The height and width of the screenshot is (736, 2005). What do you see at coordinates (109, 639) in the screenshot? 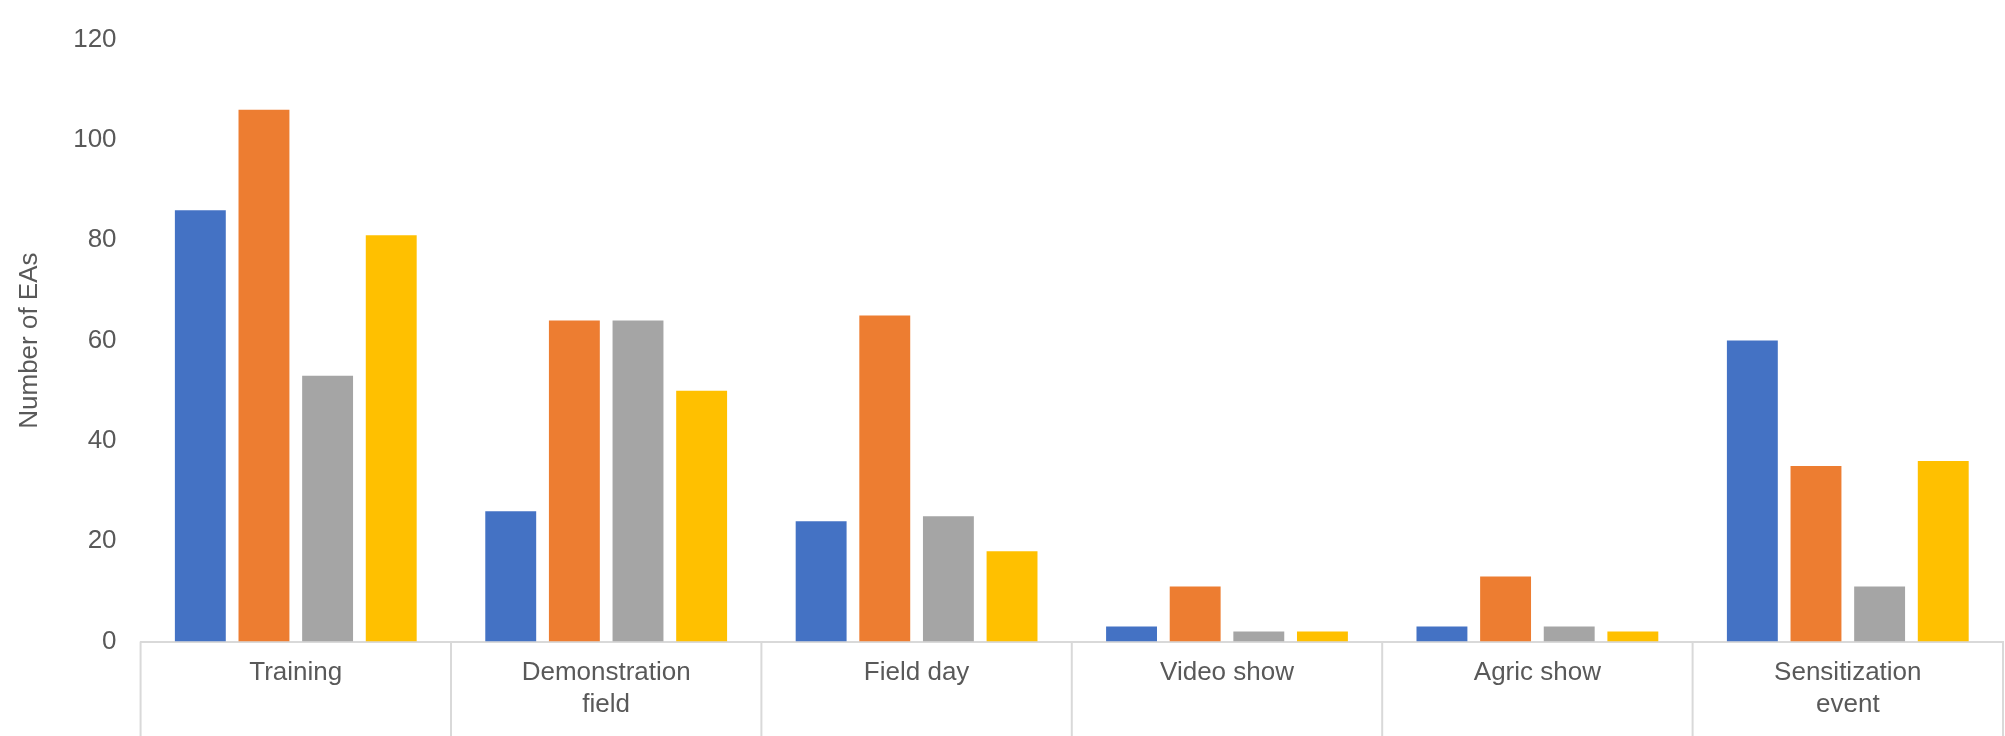
I see `y-tick-label: 0` at bounding box center [109, 639].